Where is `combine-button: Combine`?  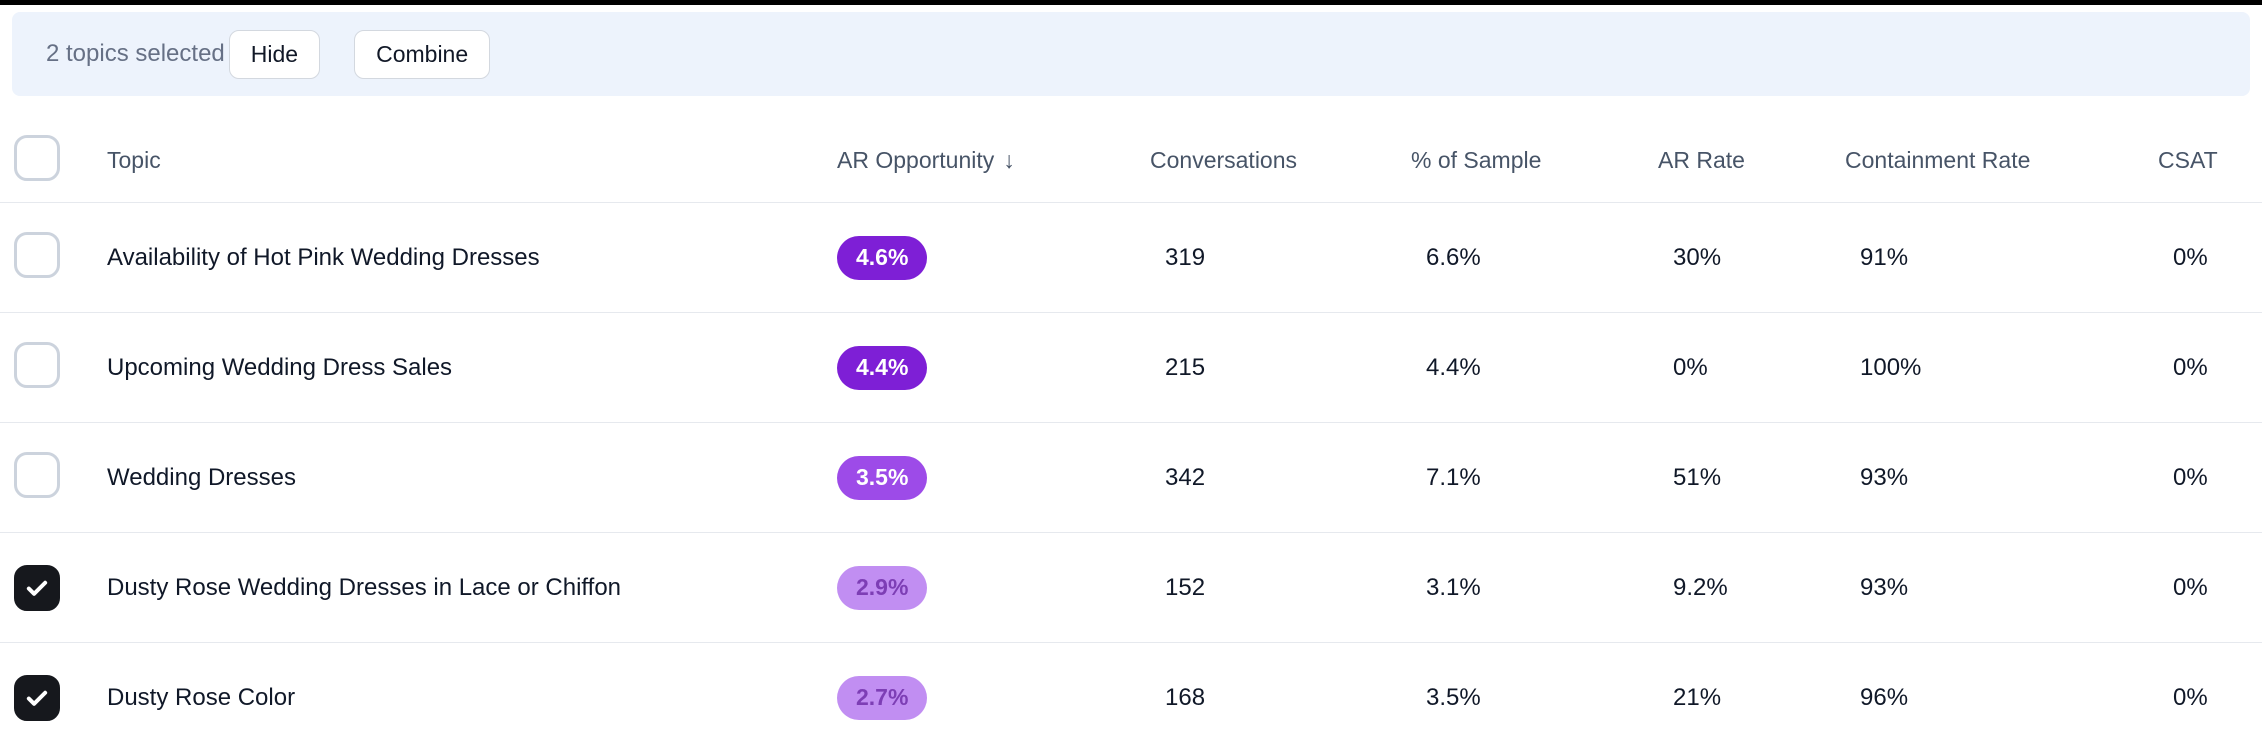
combine-button: Combine is located at coordinates (422, 54).